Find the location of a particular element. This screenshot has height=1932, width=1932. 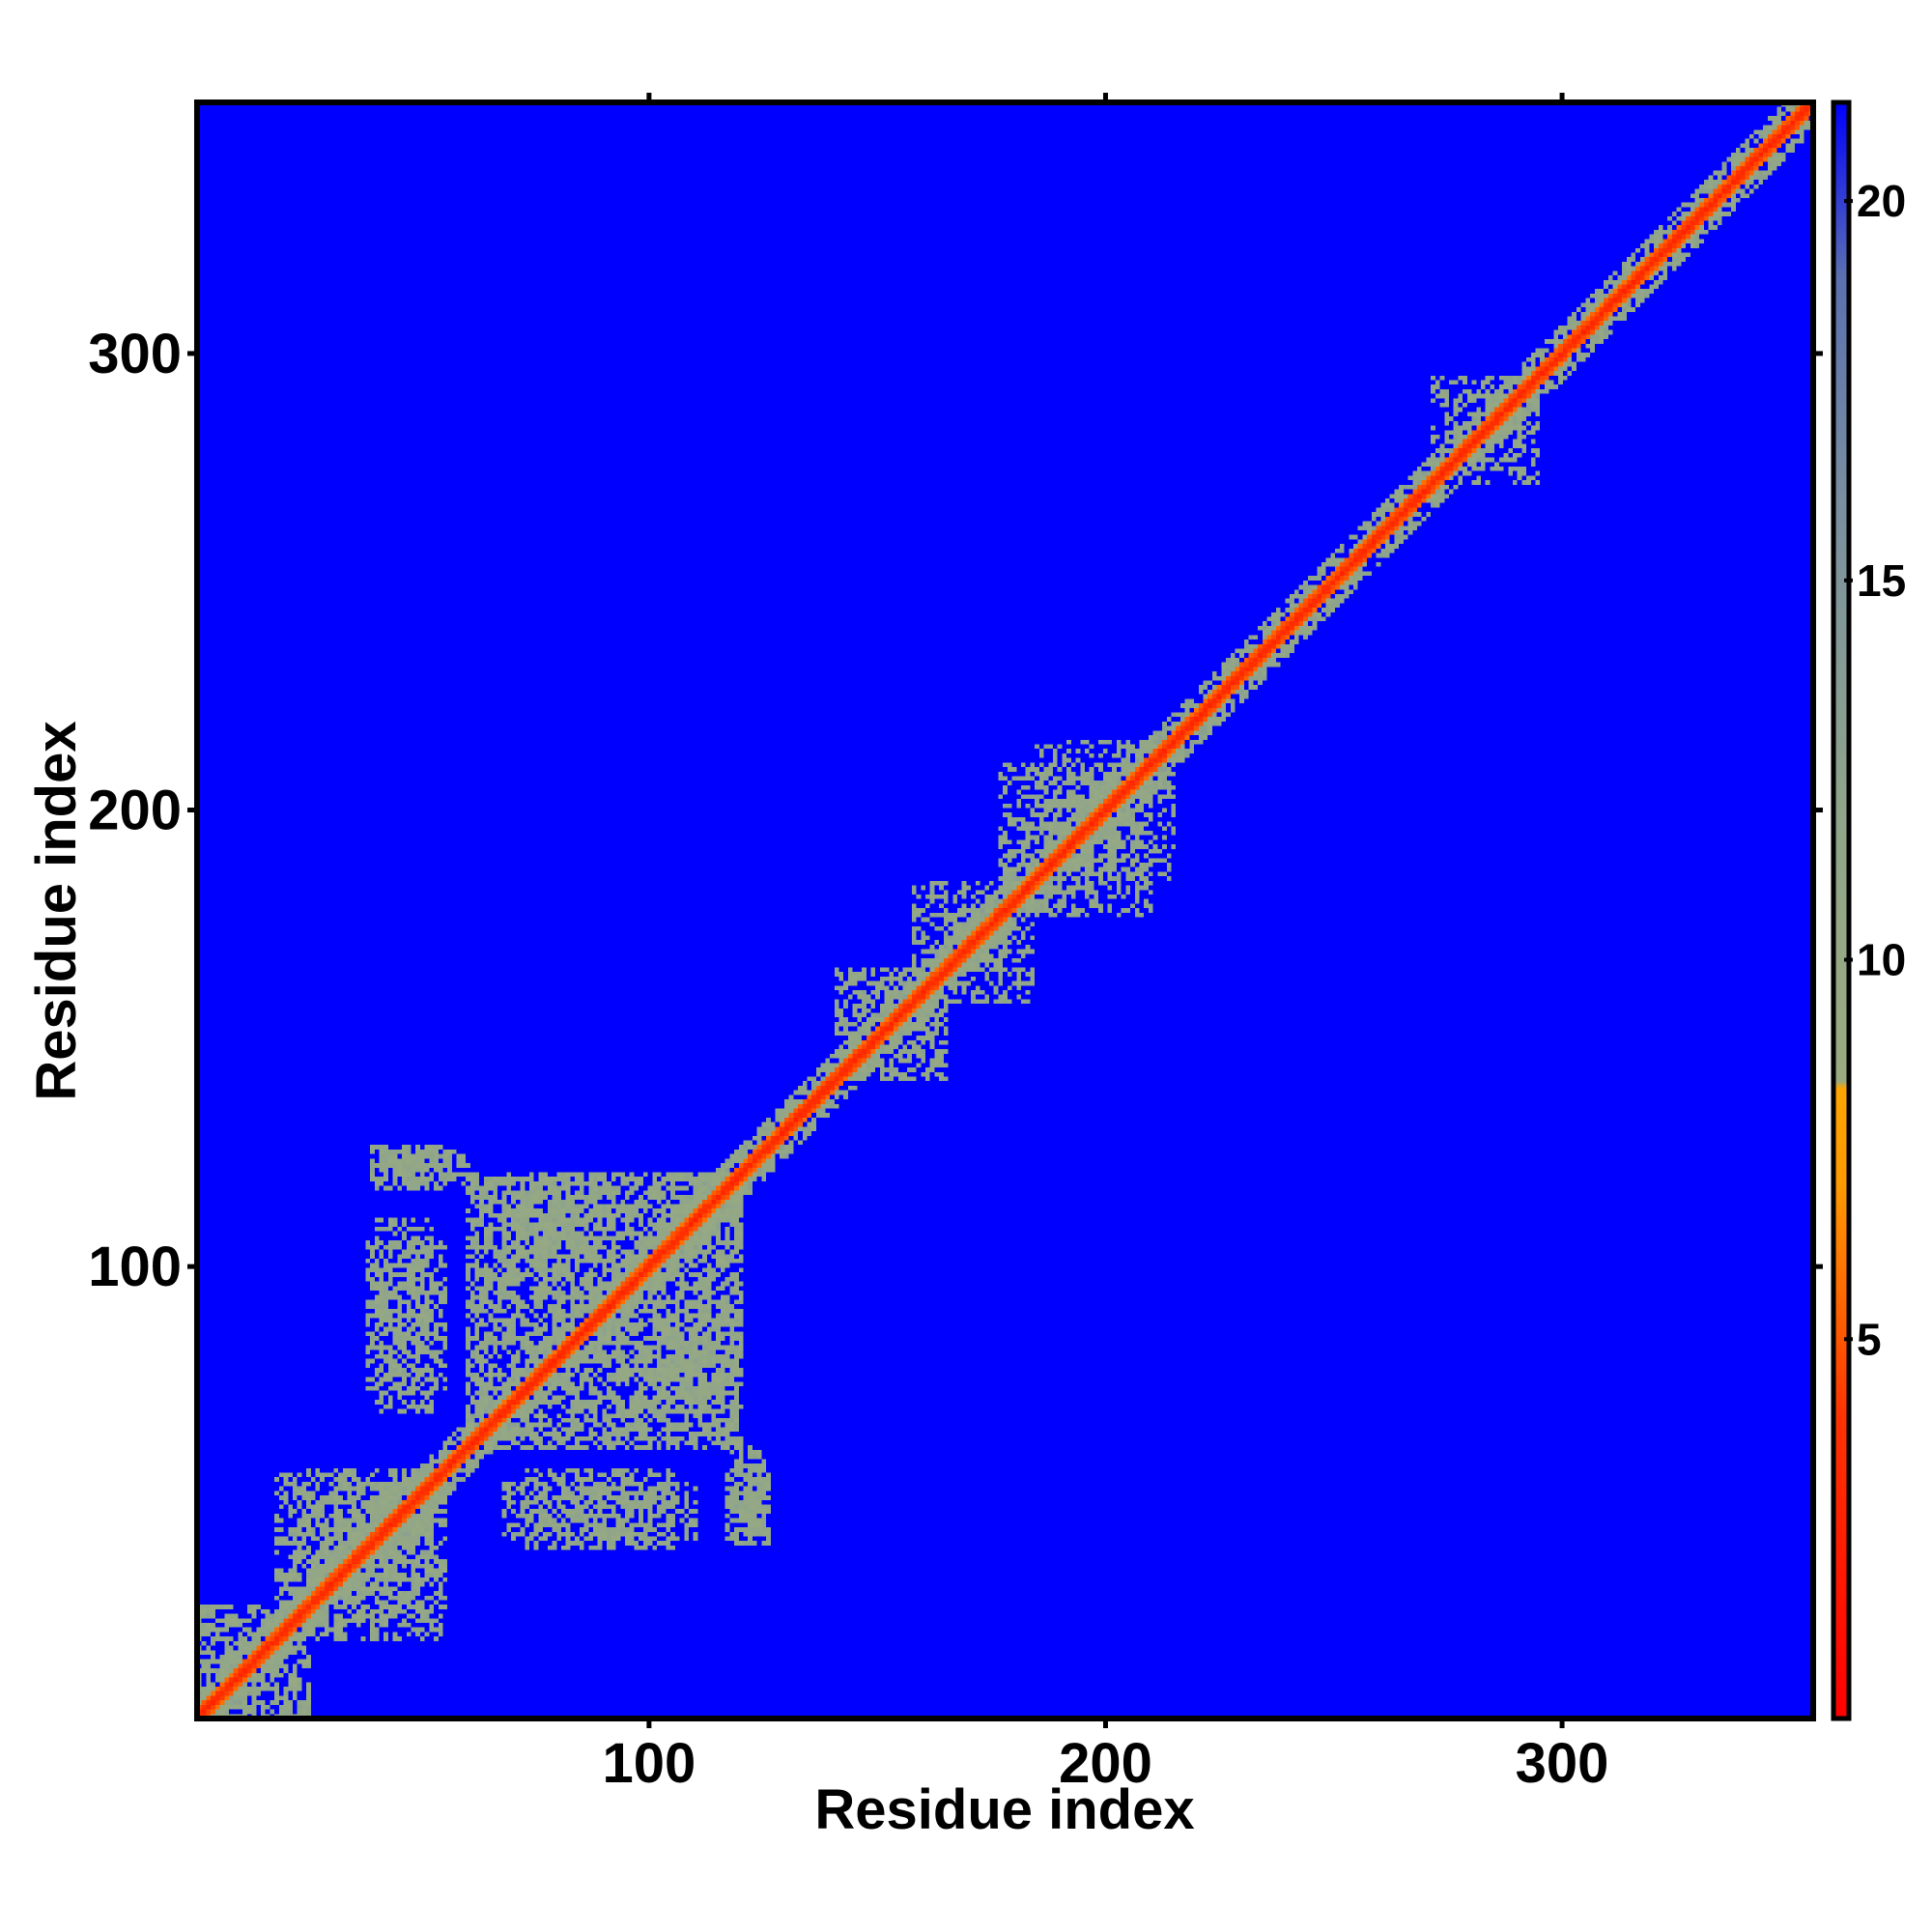

colorbar-tick-label: 5 is located at coordinates (1869, 1339).